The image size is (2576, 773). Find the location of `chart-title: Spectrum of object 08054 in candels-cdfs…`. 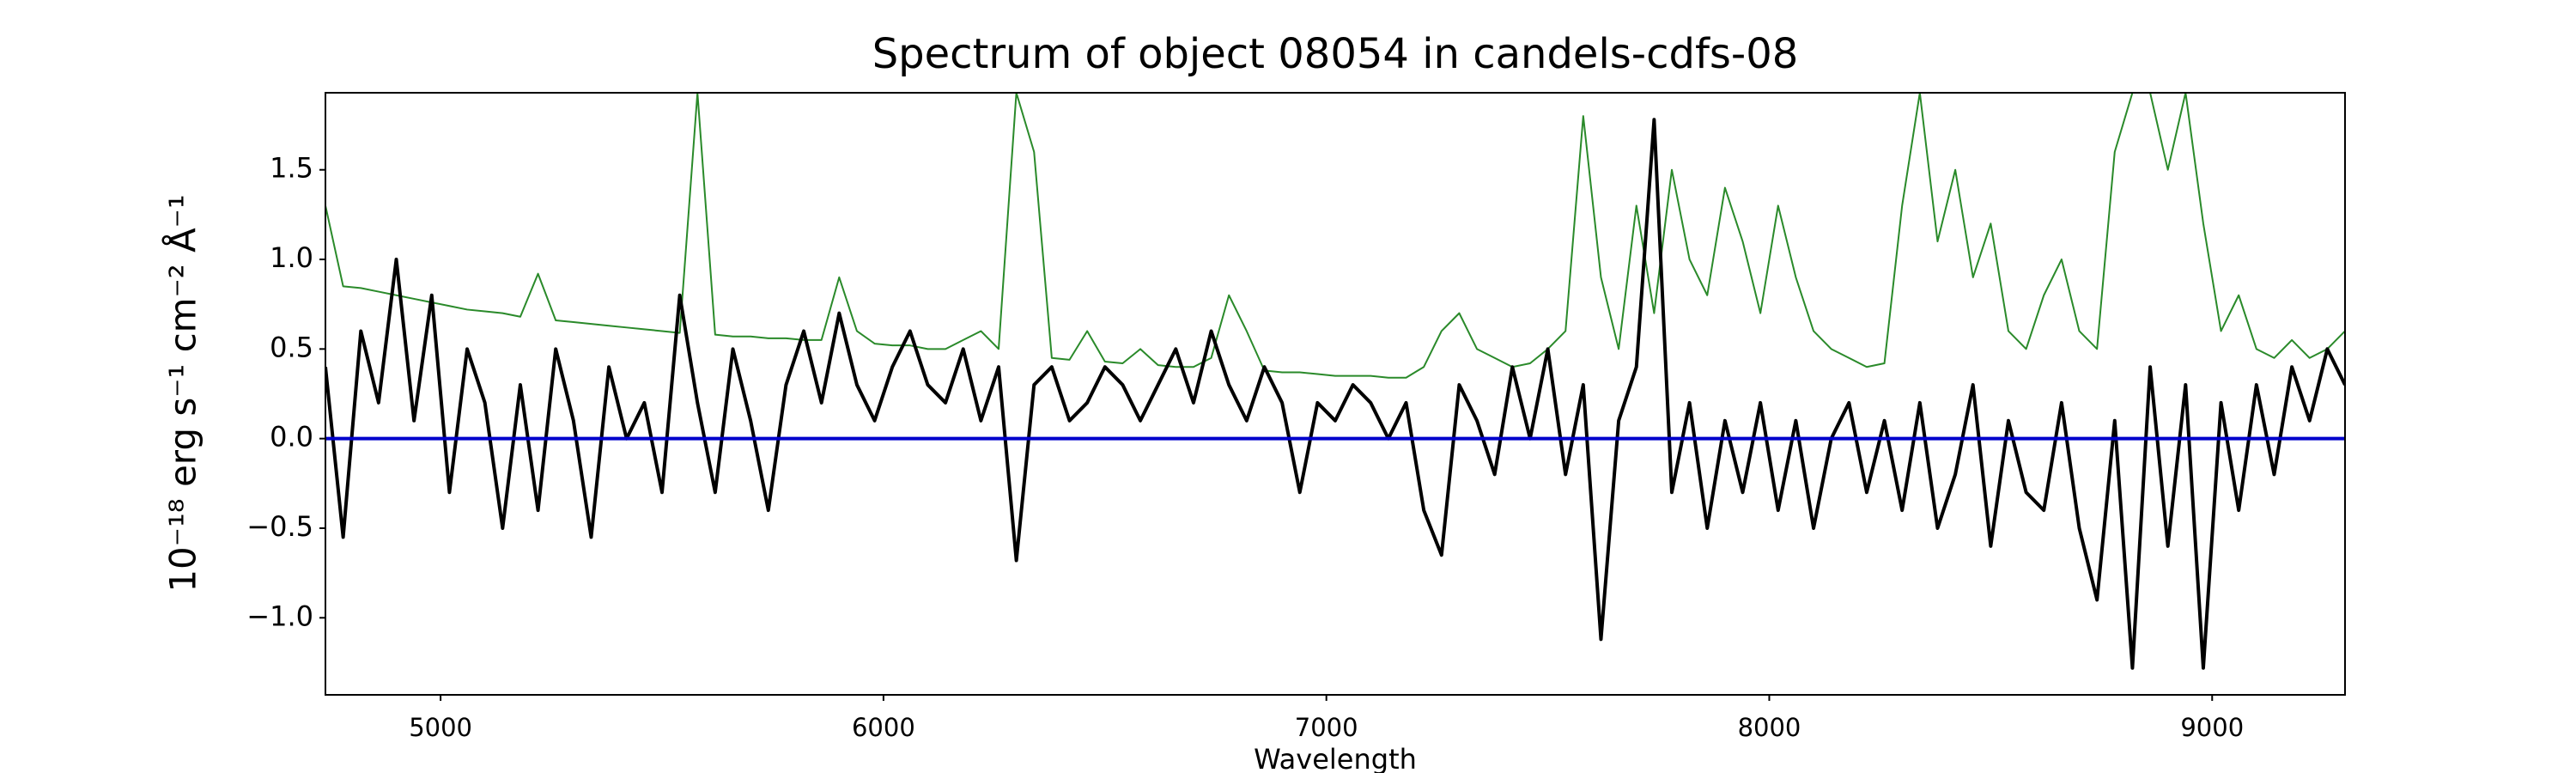

chart-title: Spectrum of object 08054 in candels-cdfs… is located at coordinates (1335, 54).